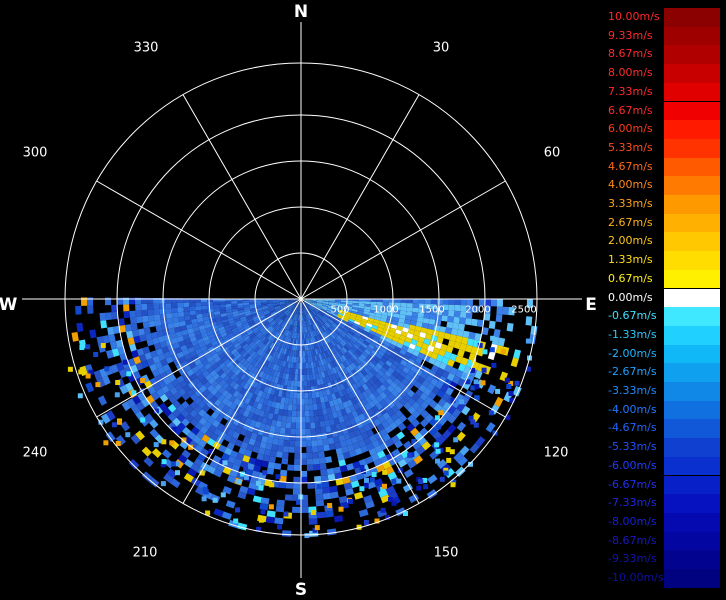 The height and width of the screenshot is (600, 726). Describe the element at coordinates (692, 578) in the screenshot. I see `legend-swatch` at that location.